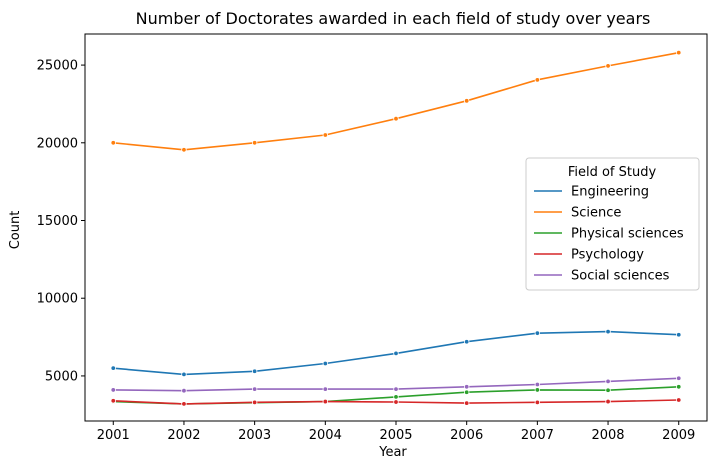  I want to click on y-tick-label: 25000, so click(57, 66).